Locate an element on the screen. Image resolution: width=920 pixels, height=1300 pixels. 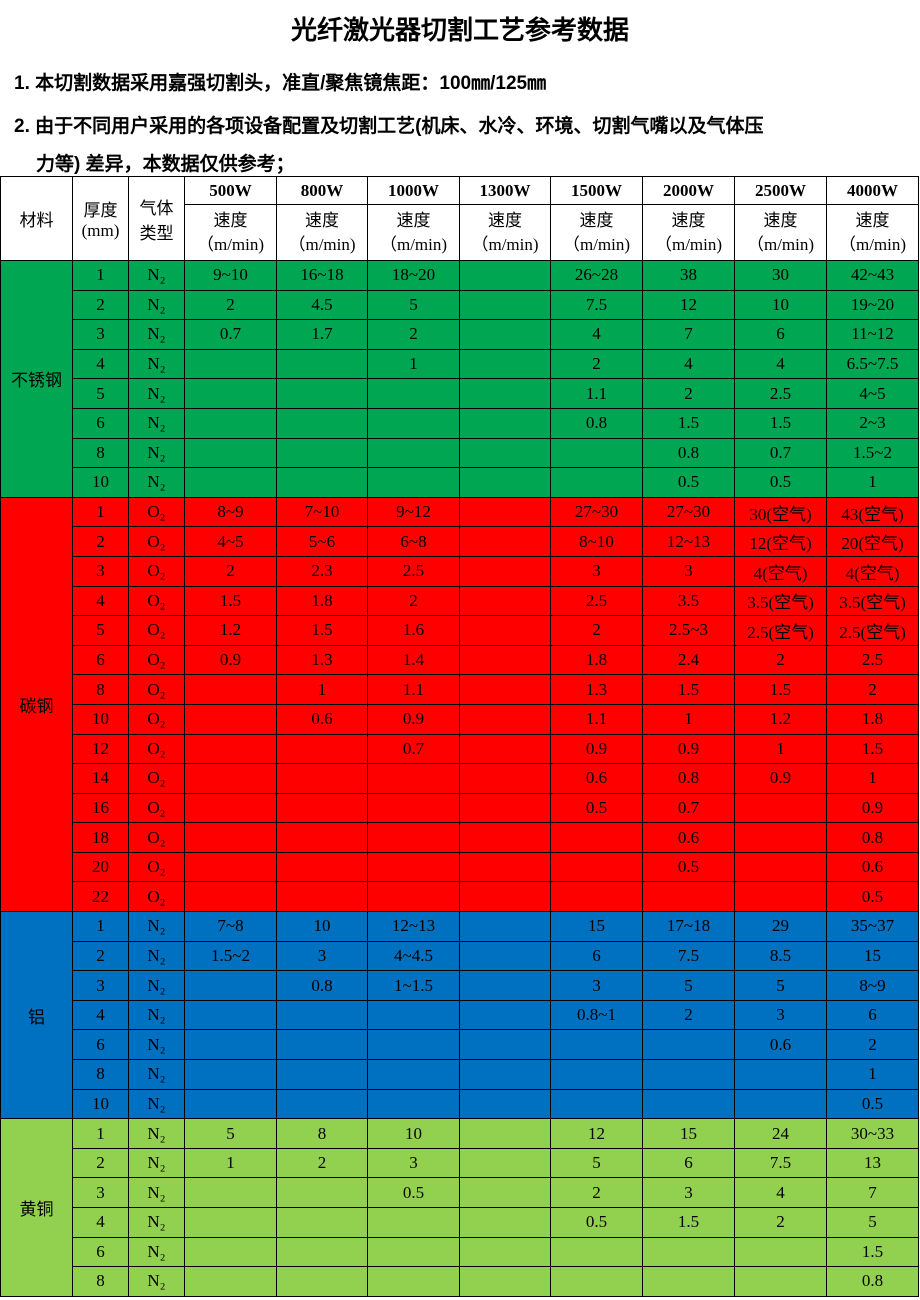
speed-cell: 2.5~3 is located at coordinates (688, 630).